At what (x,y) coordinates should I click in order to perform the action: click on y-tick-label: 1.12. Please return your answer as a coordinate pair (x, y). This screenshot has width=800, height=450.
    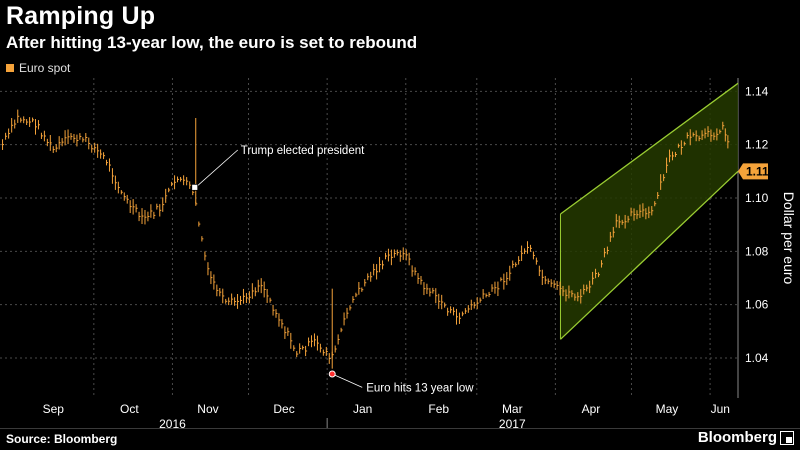
    Looking at the image, I should click on (757, 145).